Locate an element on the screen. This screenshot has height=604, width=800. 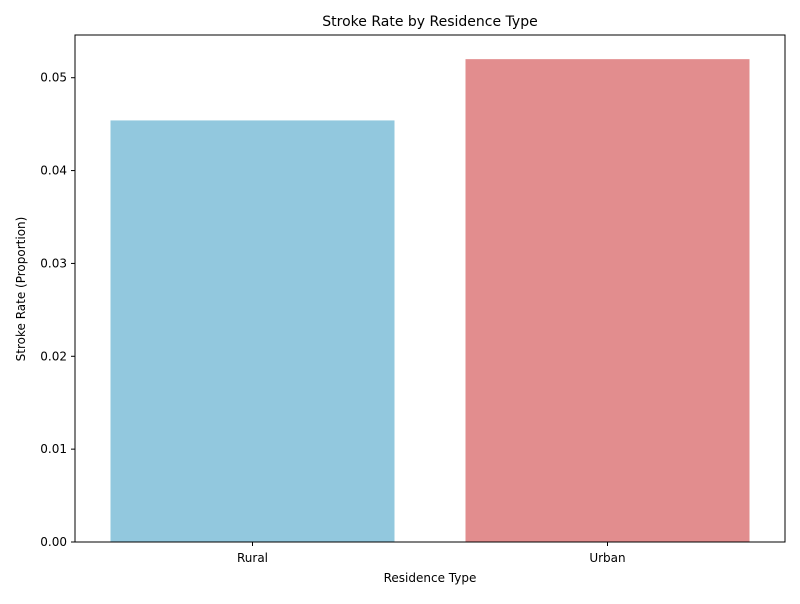
y-tick-label: 0.00 is located at coordinates (53, 542).